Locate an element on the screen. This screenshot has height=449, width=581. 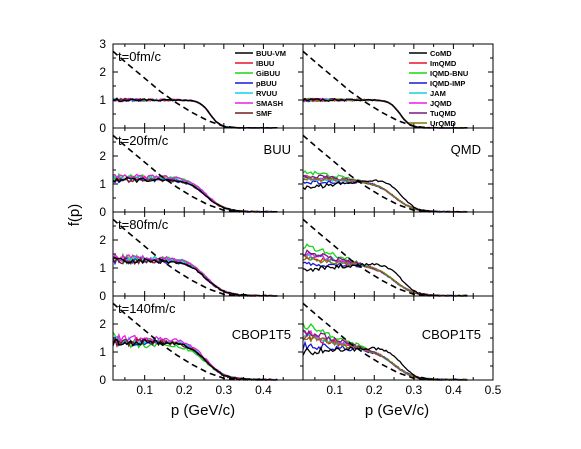
y-axis-title: f(p) is located at coordinates (74, 215).